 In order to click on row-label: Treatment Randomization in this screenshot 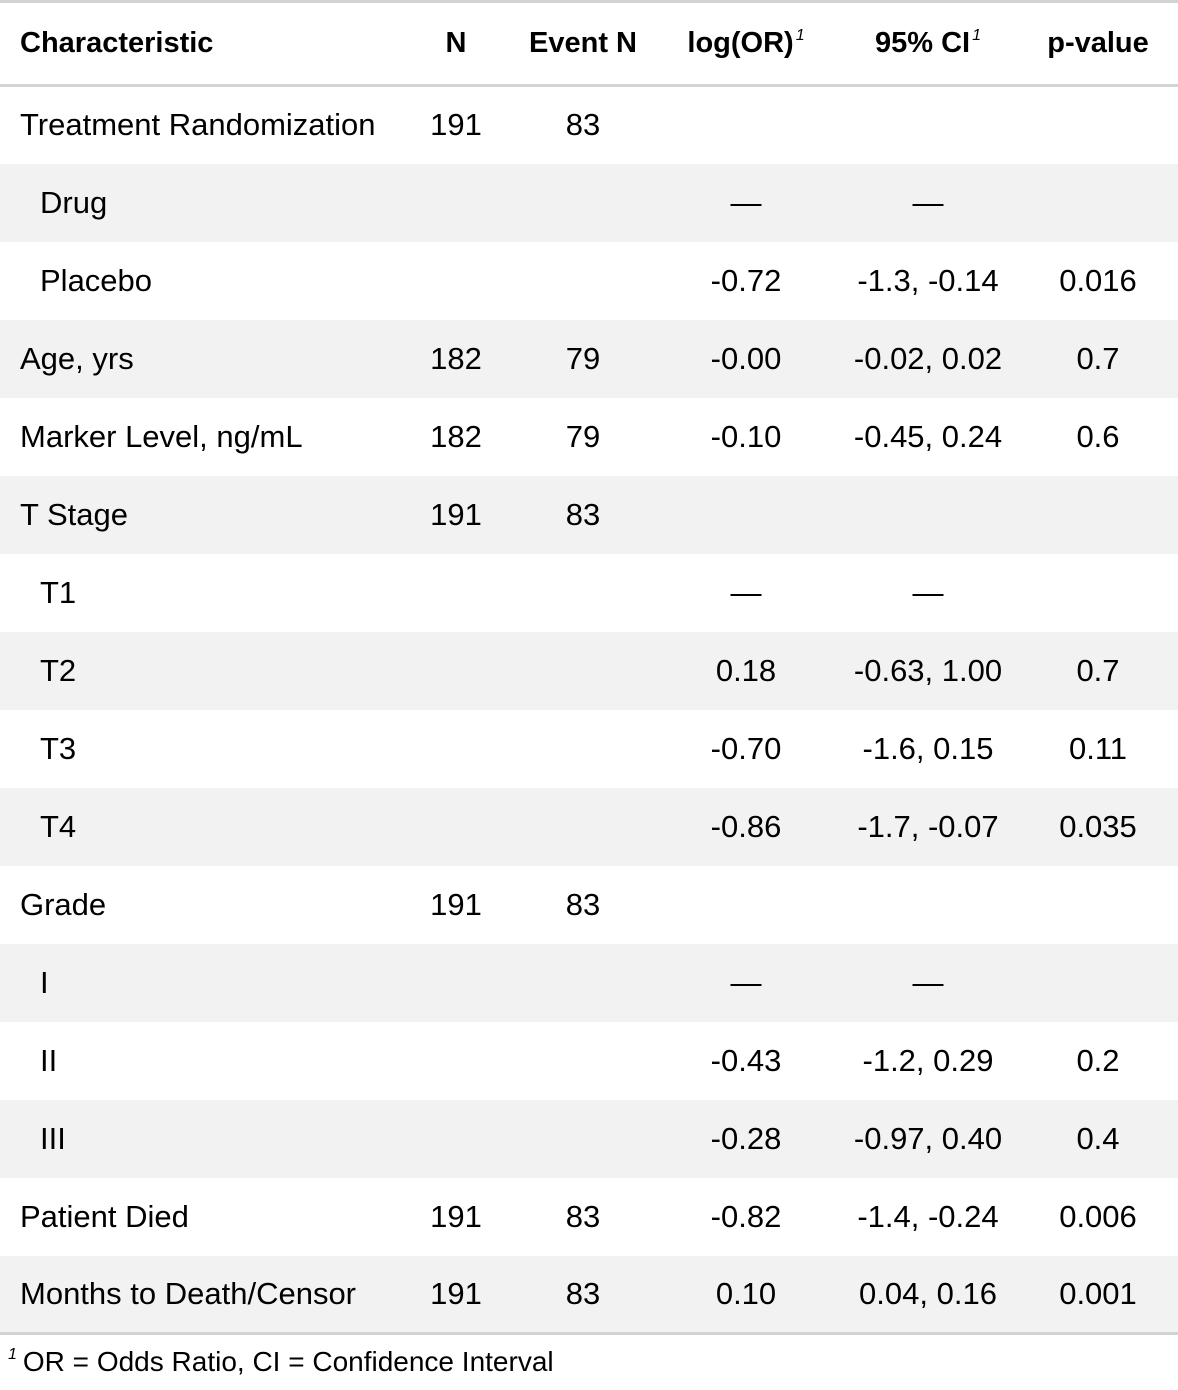, I will do `click(198, 125)`.